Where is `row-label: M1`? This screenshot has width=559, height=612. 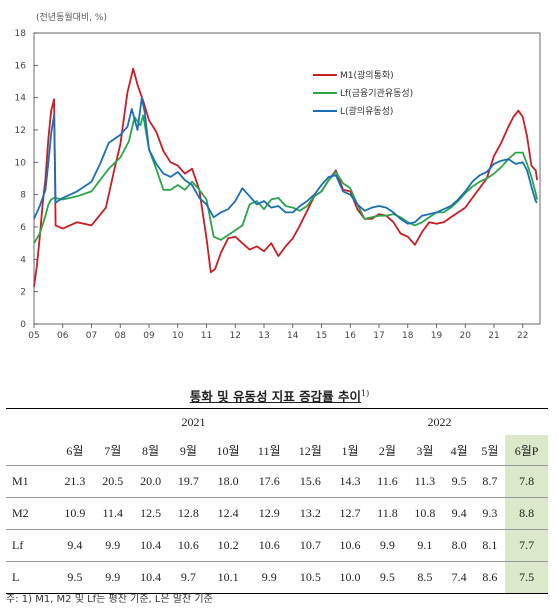
row-label: M1 is located at coordinates (31, 481).